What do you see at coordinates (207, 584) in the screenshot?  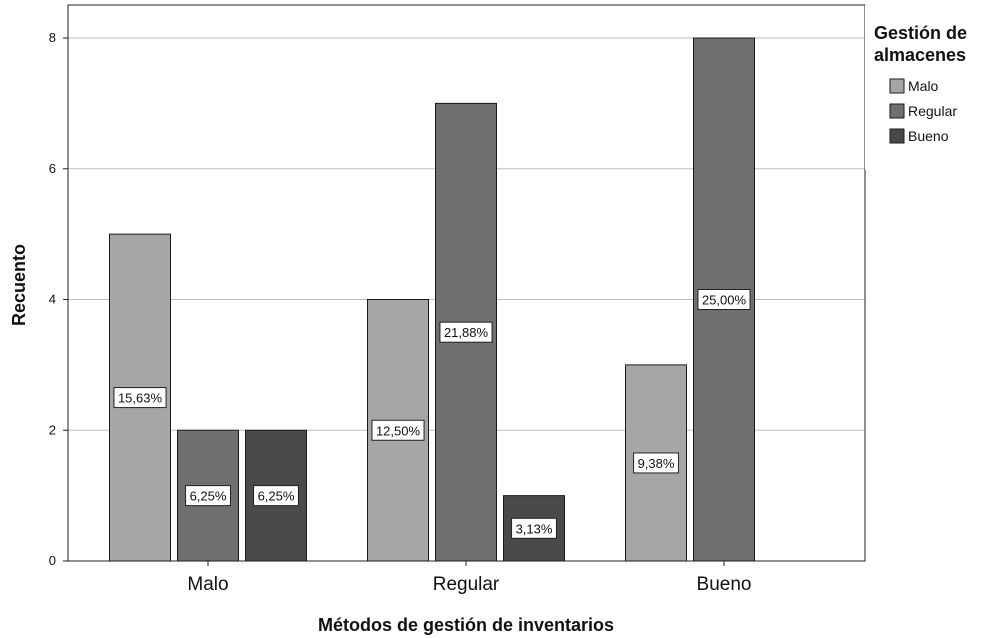 I see `x-category-label: Malo` at bounding box center [207, 584].